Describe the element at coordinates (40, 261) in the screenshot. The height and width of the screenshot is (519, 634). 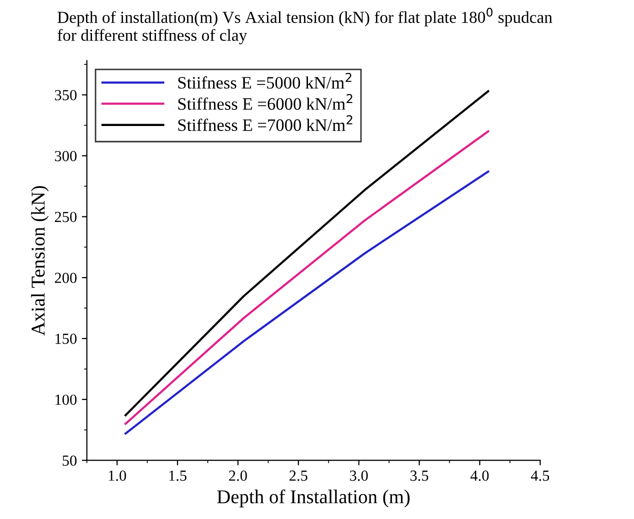
I see `y-axis-title: Axial Tension (kN)` at that location.